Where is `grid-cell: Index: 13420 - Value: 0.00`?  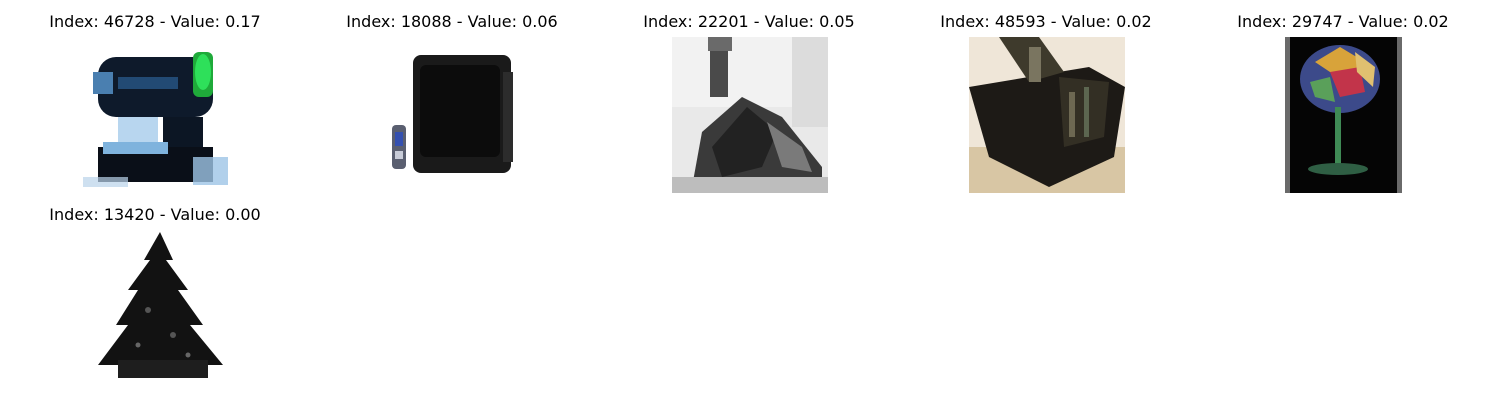 grid-cell: Index: 13420 - Value: 0.00 is located at coordinates (150, 289).